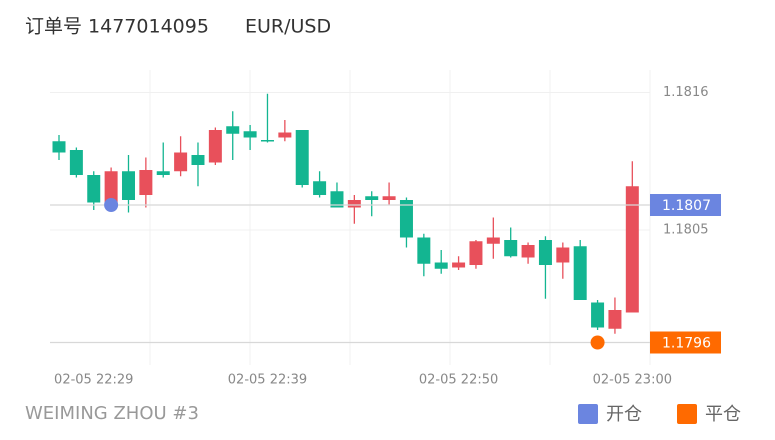 Image resolution: width=775 pixels, height=440 pixels. Describe the element at coordinates (458, 380) in the screenshot. I see `x-tick-label: 02-05 22:50` at that location.